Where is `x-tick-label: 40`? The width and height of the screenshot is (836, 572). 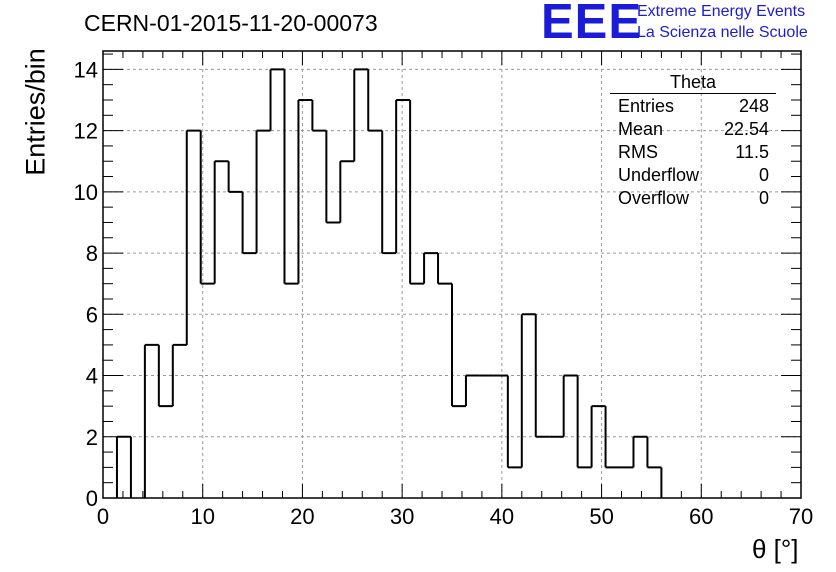 x-tick-label: 40 is located at coordinates (502, 516).